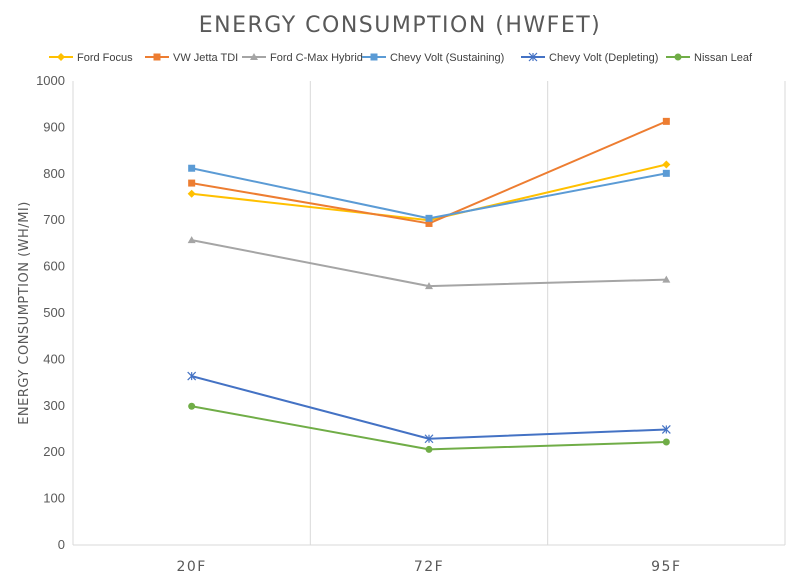 This screenshot has height=581, width=800. I want to click on legend-item: Chevy Volt (Depleting), so click(589, 58).